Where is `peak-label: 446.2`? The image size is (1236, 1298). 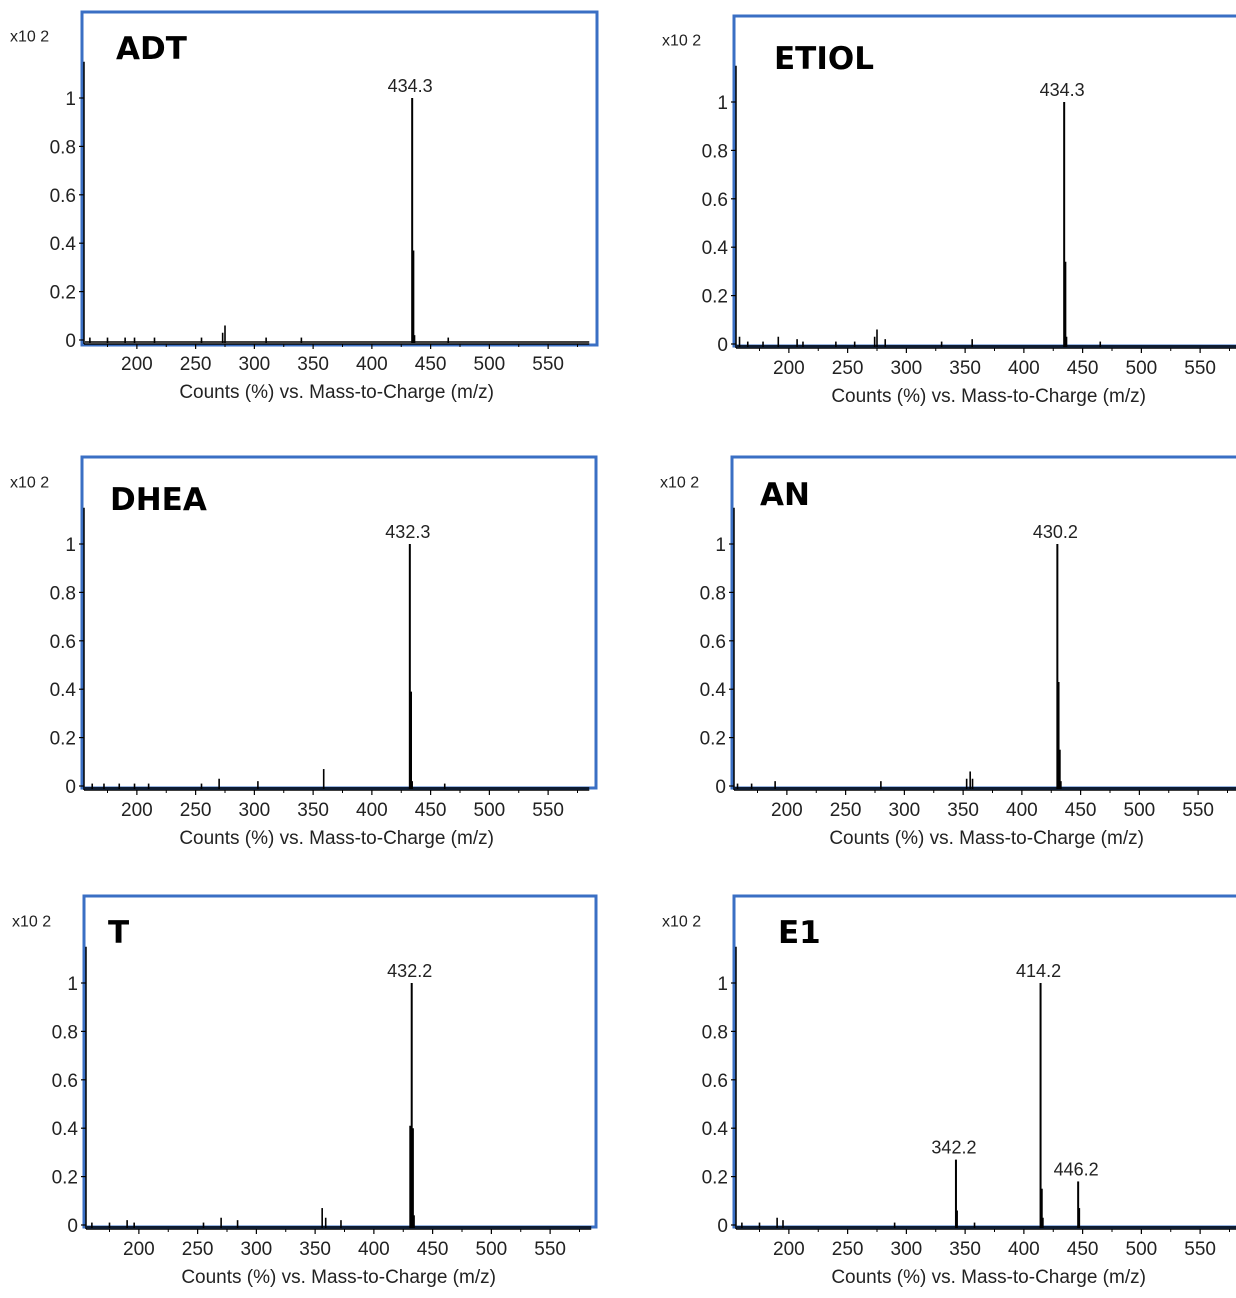
peak-label: 446.2 is located at coordinates (1076, 1169).